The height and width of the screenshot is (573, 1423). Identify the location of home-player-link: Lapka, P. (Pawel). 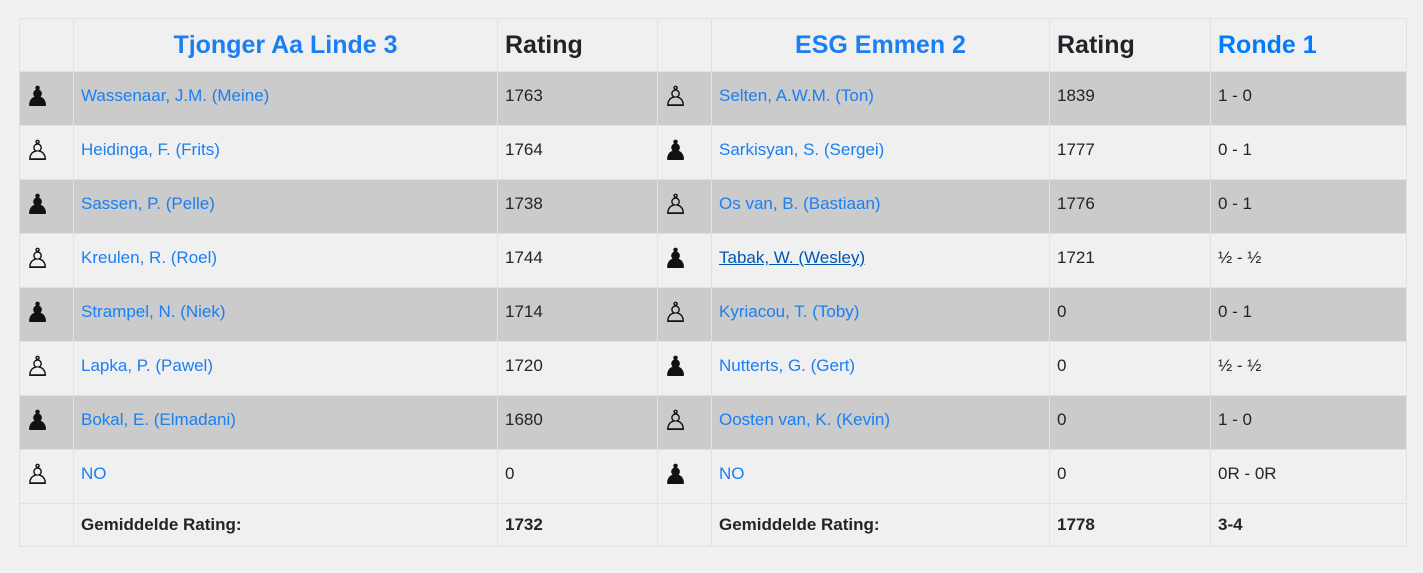
(147, 365).